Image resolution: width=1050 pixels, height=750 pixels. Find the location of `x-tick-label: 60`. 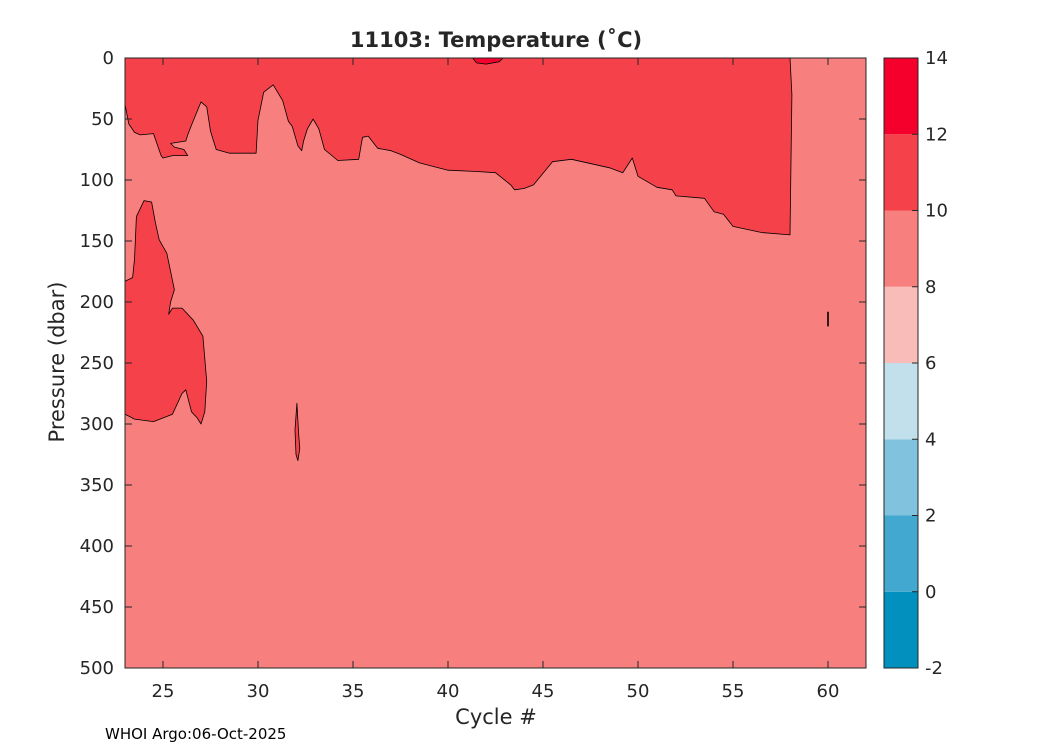

x-tick-label: 60 is located at coordinates (828, 691).